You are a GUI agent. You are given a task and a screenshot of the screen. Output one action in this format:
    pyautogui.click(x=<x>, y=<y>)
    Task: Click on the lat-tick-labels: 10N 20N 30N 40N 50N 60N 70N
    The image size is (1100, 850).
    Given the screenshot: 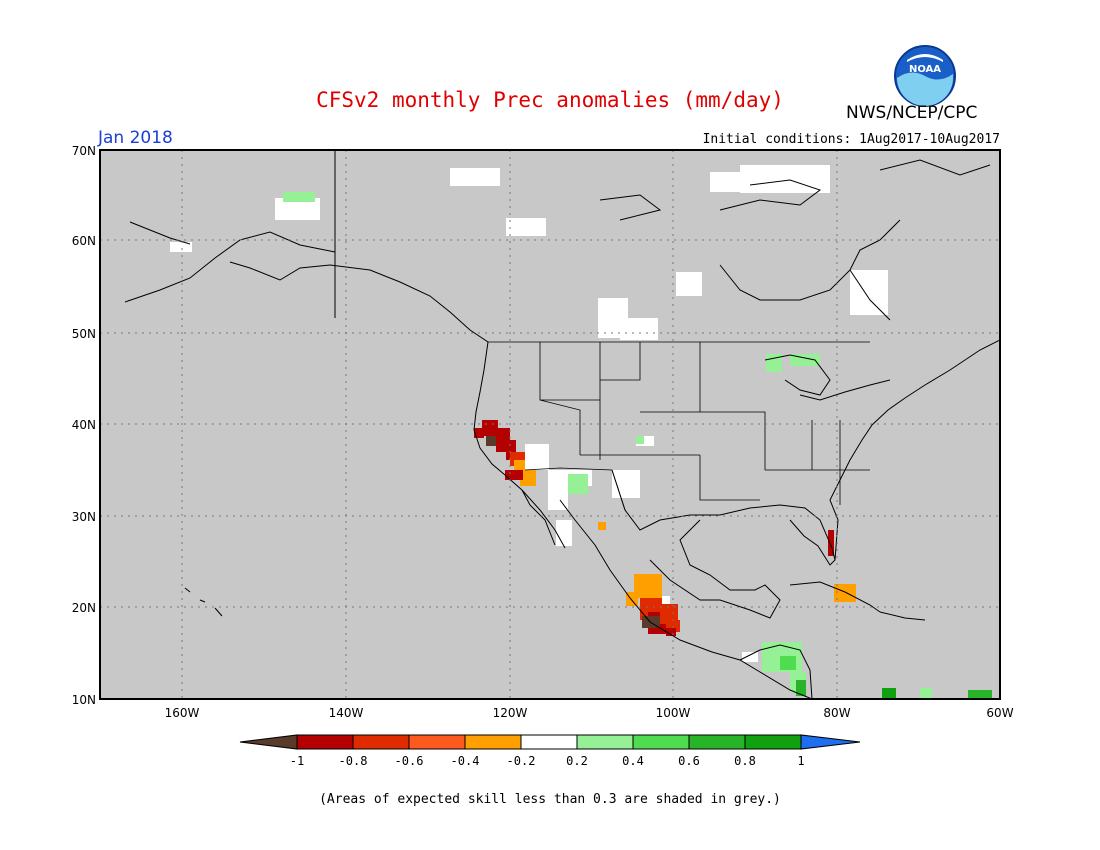 What is the action you would take?
    pyautogui.click(x=84, y=425)
    